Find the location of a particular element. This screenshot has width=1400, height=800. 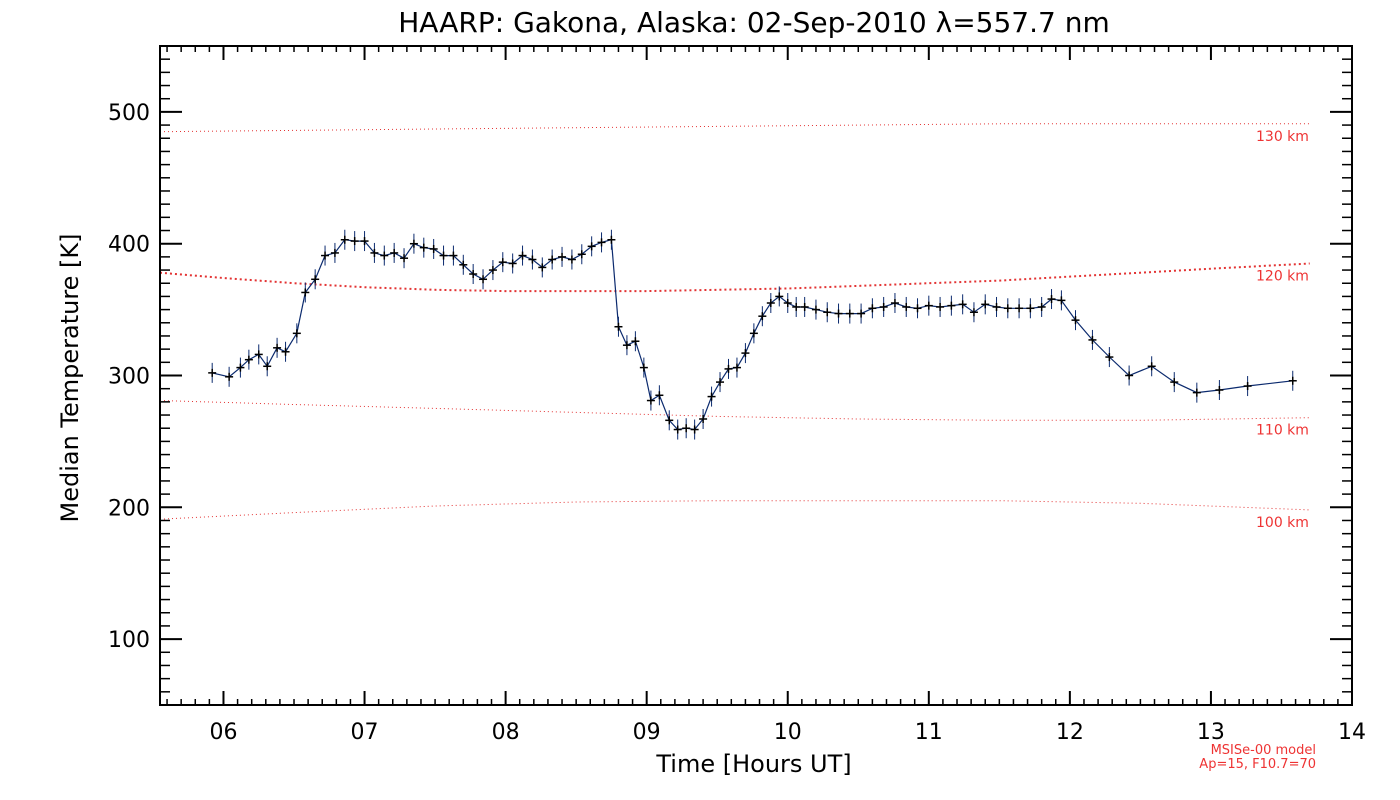

y-tick-label: 400 is located at coordinates (129, 245).